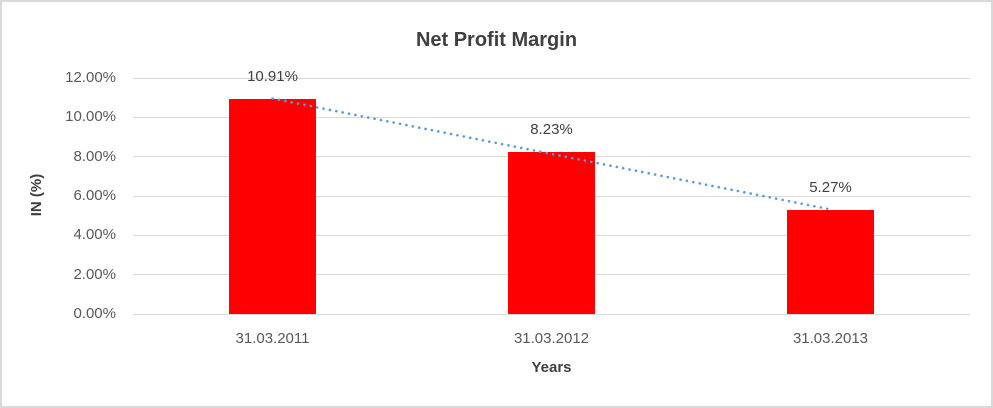  Describe the element at coordinates (90, 77) in the screenshot. I see `y-axis-tick-label: 12.00%` at that location.